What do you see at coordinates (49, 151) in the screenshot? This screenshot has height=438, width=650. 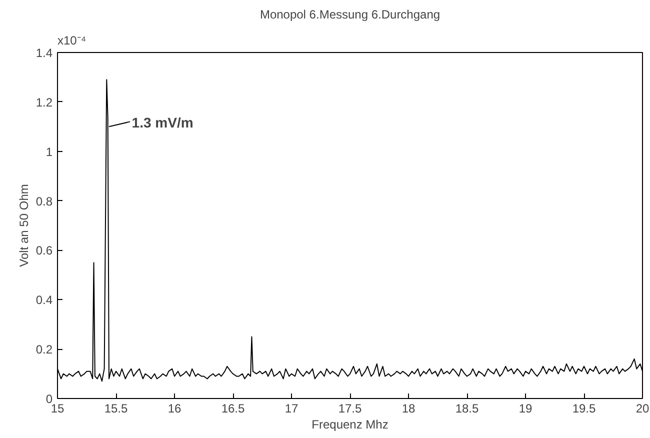 I see `y-tick-label: 1` at bounding box center [49, 151].